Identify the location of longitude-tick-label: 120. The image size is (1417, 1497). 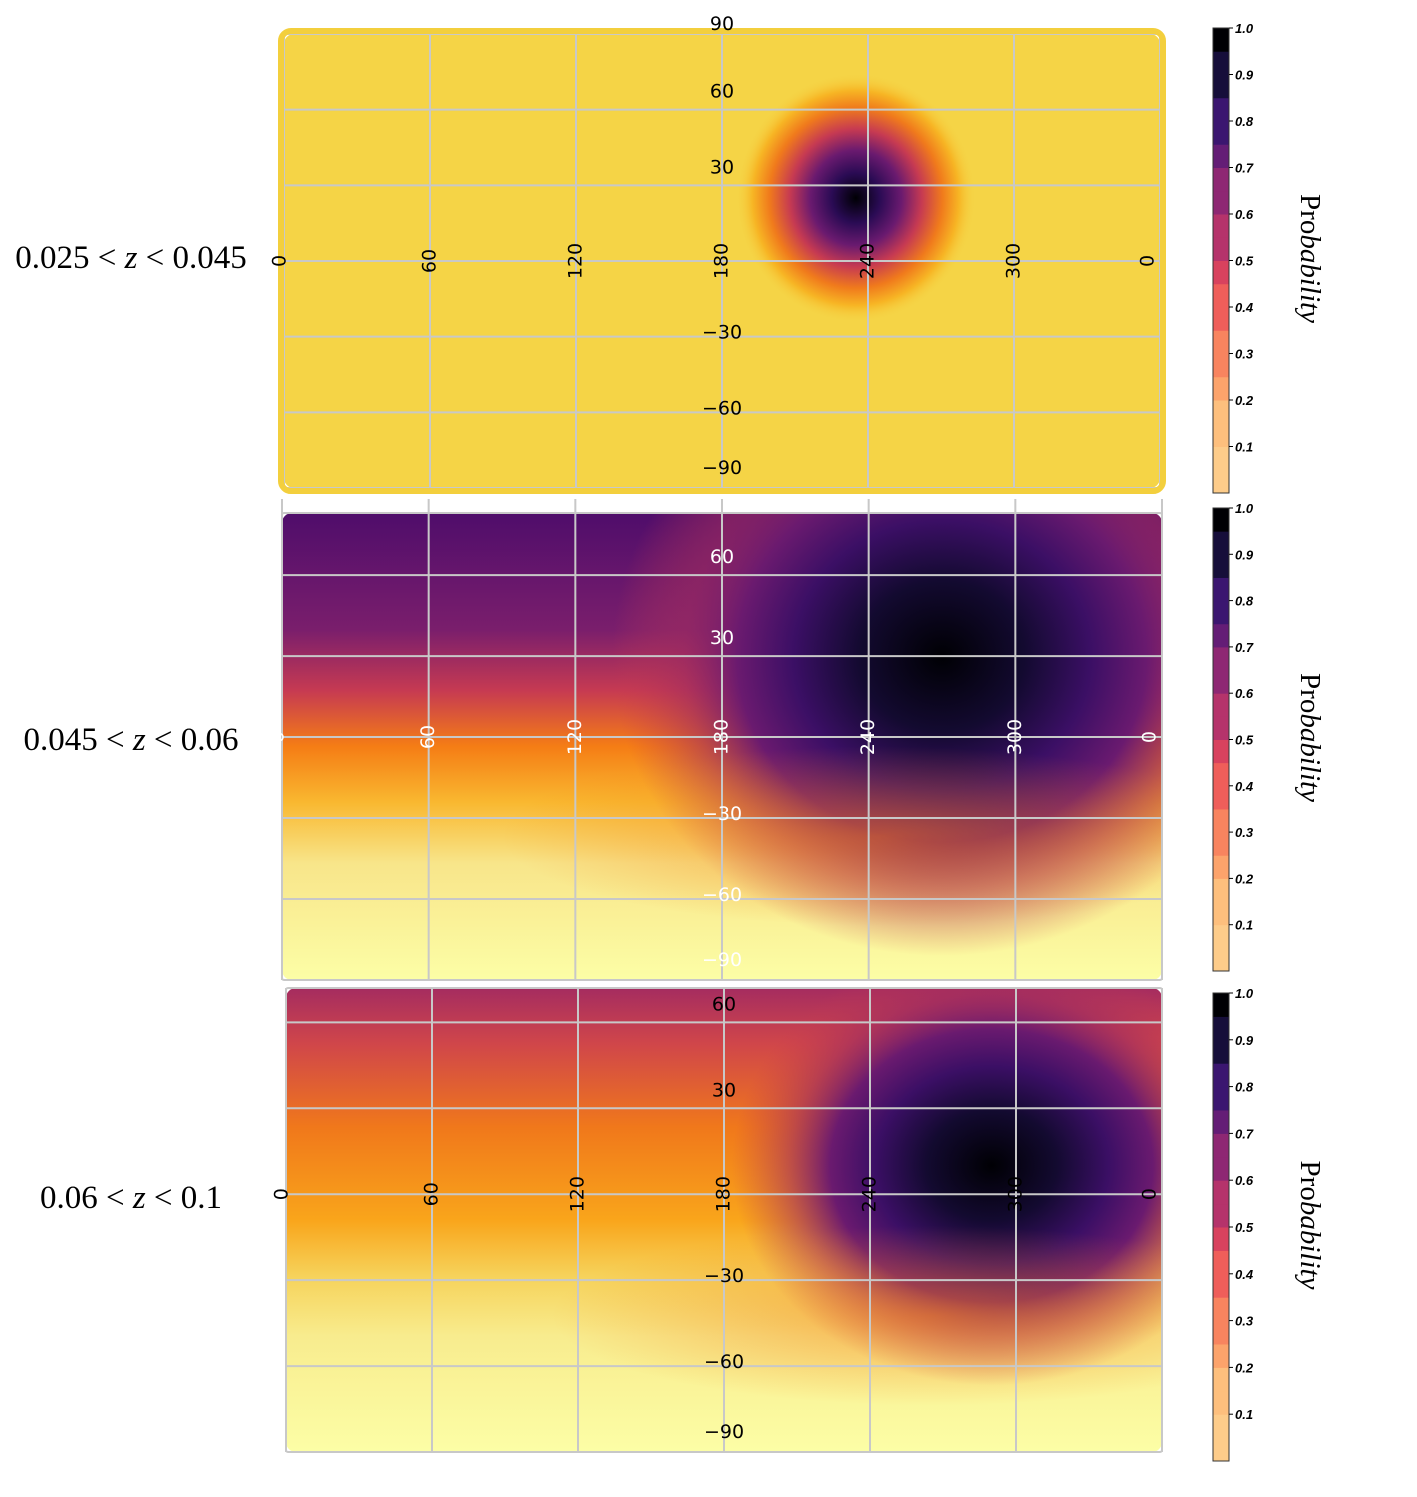
(576, 261).